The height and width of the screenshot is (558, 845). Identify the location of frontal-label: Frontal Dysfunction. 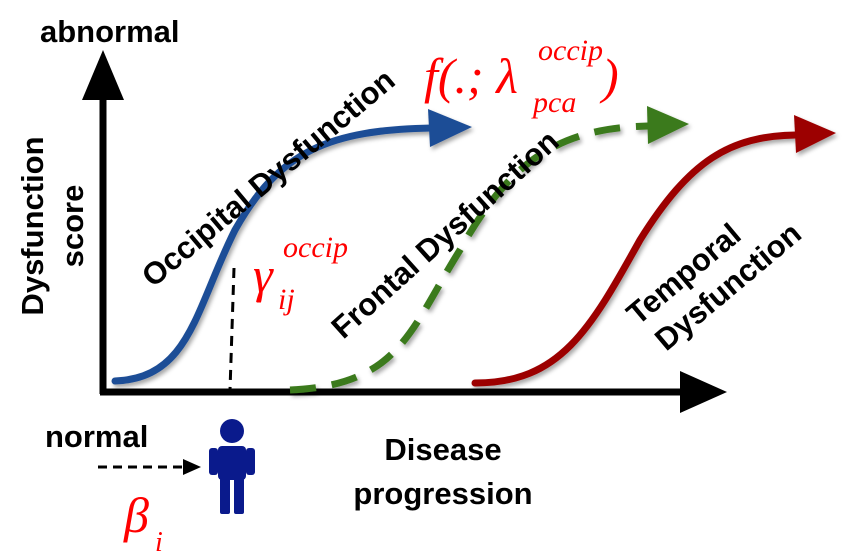
(444, 234).